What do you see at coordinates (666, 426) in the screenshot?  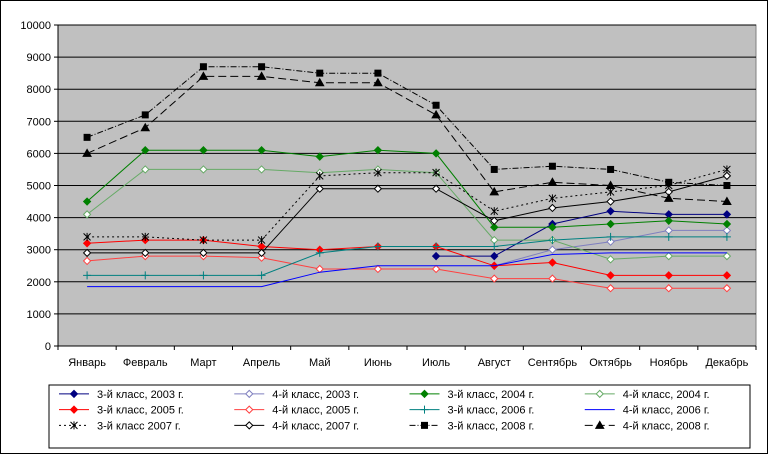 I see `legend-label: 4-й класс, 2008 г.` at bounding box center [666, 426].